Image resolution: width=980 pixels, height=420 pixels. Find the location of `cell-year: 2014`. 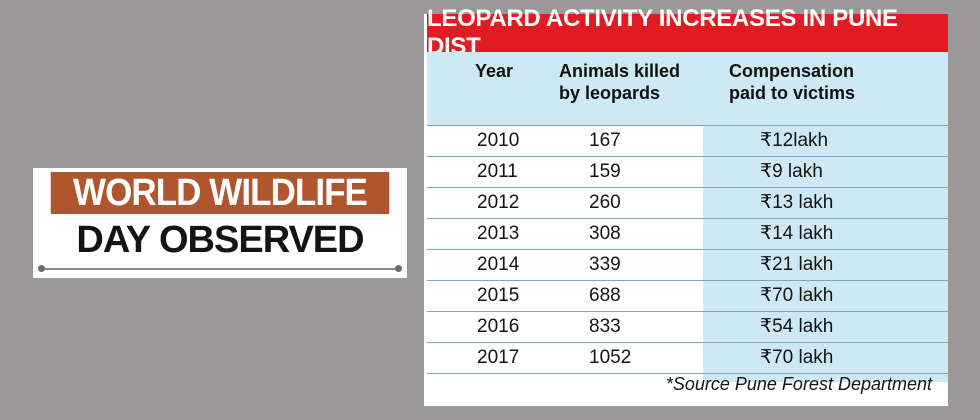

cell-year: 2014 is located at coordinates (498, 264).